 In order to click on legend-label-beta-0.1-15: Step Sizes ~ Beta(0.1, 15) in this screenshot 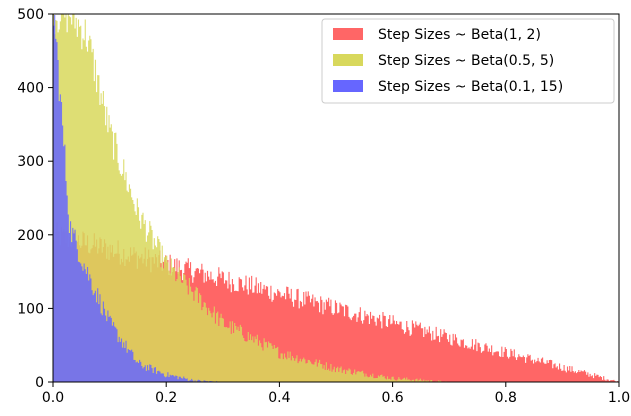, I will do `click(470, 87)`.